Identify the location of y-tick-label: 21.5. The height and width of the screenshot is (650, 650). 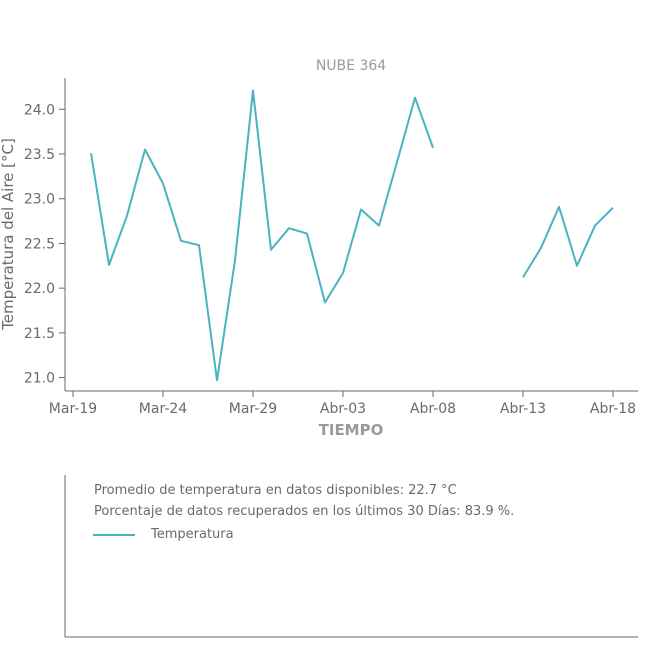
(39, 334).